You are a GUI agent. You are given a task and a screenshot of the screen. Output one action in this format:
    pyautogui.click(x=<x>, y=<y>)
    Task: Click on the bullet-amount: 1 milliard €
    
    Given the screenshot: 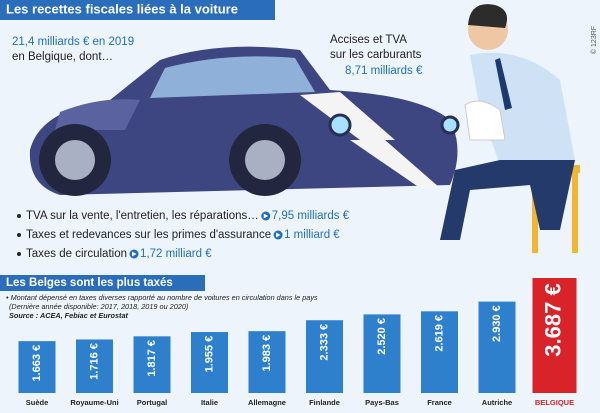 What is the action you would take?
    pyautogui.click(x=312, y=235)
    